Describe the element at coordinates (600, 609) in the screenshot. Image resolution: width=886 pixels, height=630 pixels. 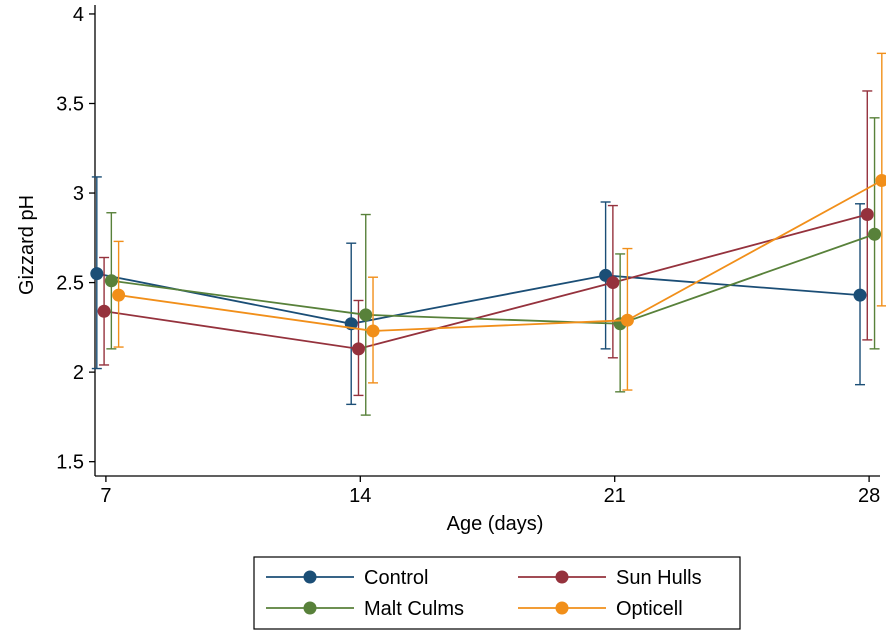
I see `legend-item-opticell: Opticell` at that location.